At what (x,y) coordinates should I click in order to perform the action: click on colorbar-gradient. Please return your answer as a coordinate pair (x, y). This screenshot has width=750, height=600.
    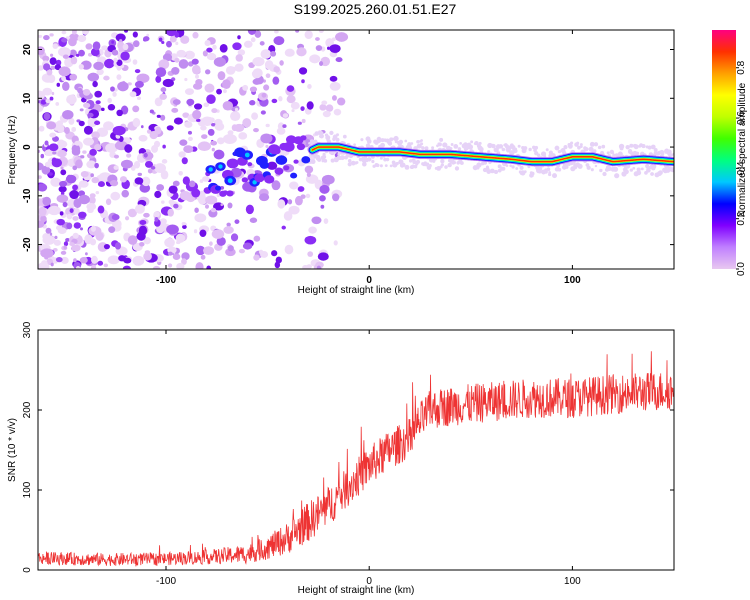
    Looking at the image, I should click on (724, 149).